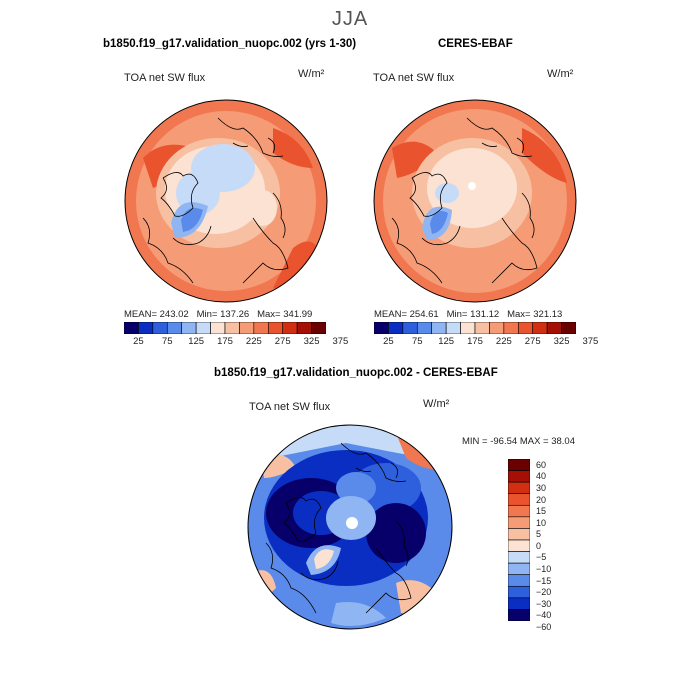  What do you see at coordinates (519, 314) in the screenshot?
I see `right-max-label: Max=` at bounding box center [519, 314].